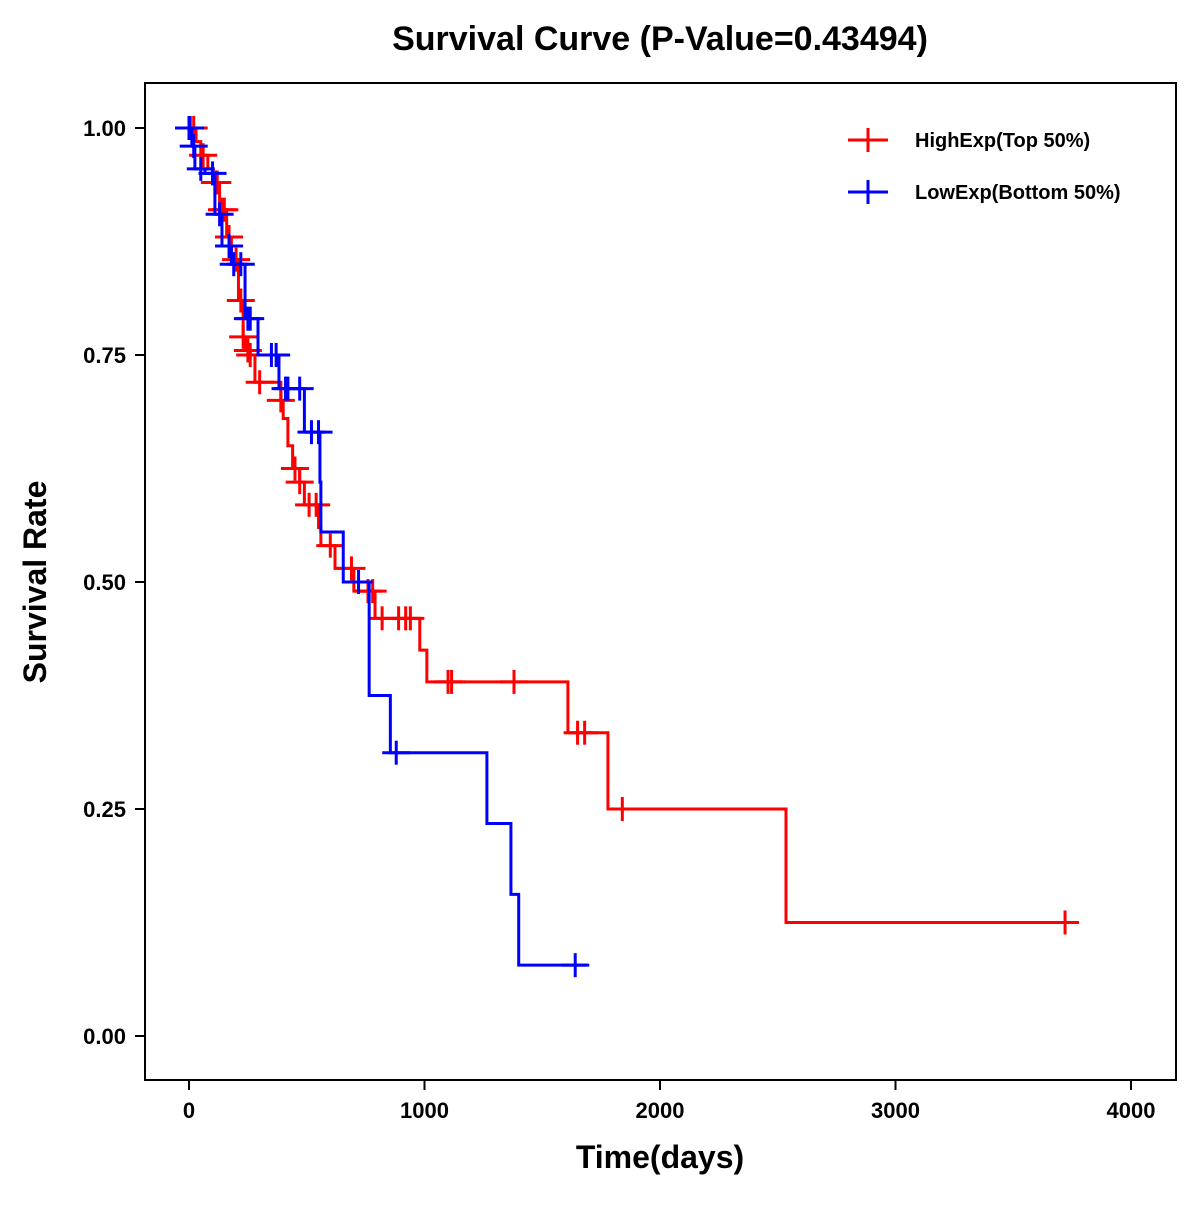 The width and height of the screenshot is (1200, 1205). I want to click on x-tick-label: 2000, so click(660, 1110).